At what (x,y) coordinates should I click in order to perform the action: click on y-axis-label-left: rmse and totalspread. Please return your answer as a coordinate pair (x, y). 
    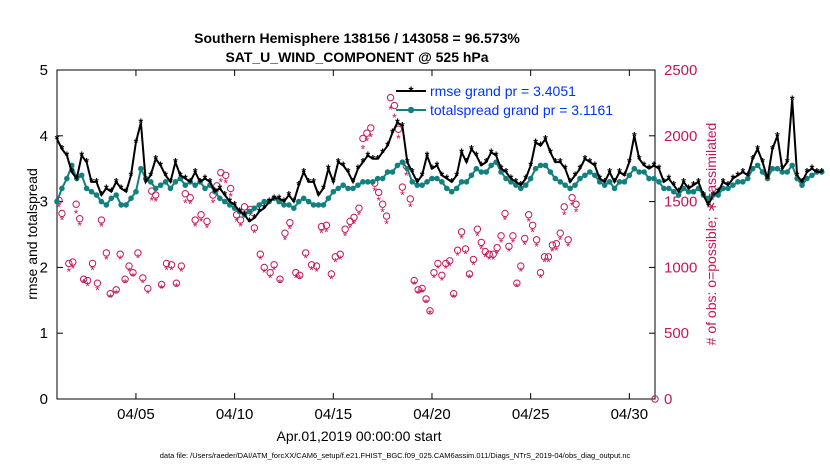
    Looking at the image, I should click on (32, 234).